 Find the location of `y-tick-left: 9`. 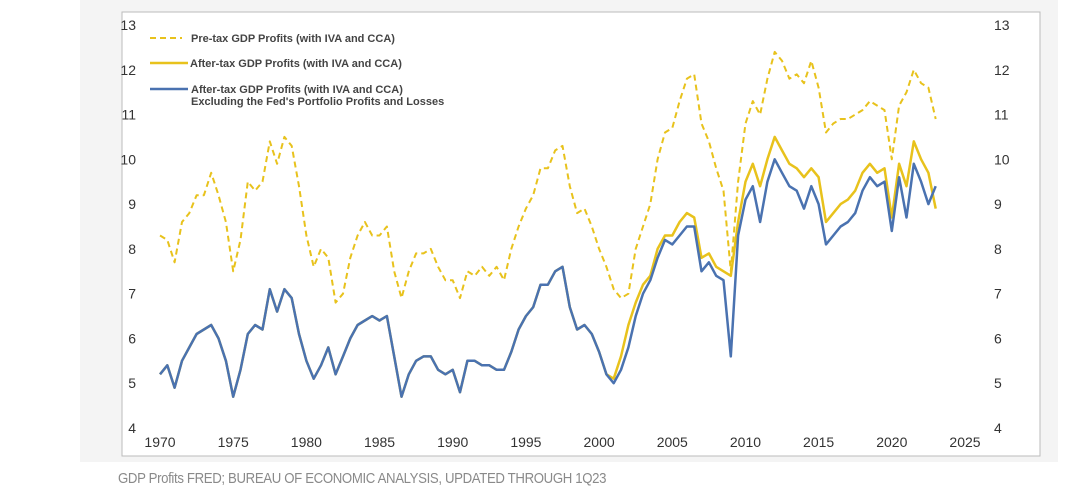

y-tick-left: 9 is located at coordinates (132, 204).